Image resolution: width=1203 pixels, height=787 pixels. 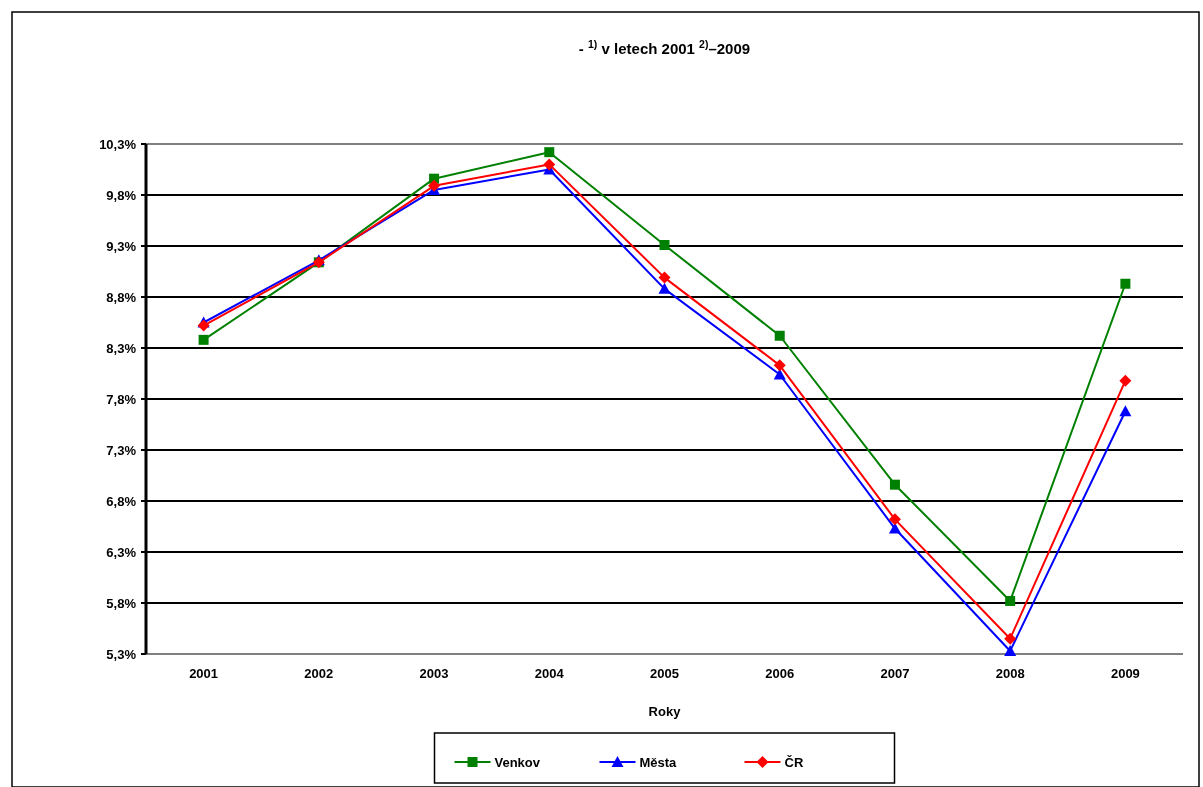 What do you see at coordinates (121, 603) in the screenshot?
I see `y-tick-label: 5,8%` at bounding box center [121, 603].